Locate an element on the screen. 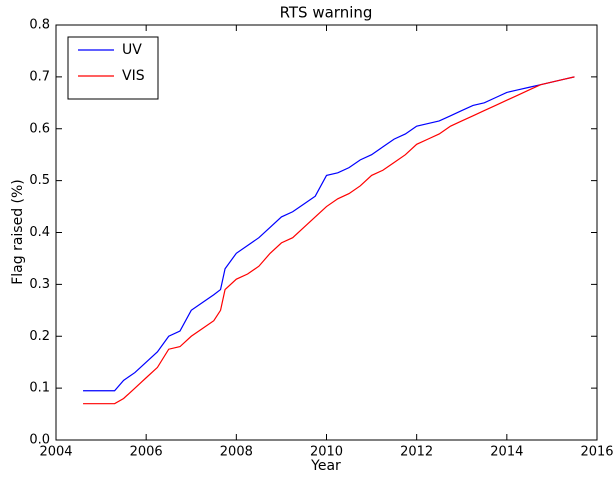  x-tick-label: 2008 is located at coordinates (236, 452).